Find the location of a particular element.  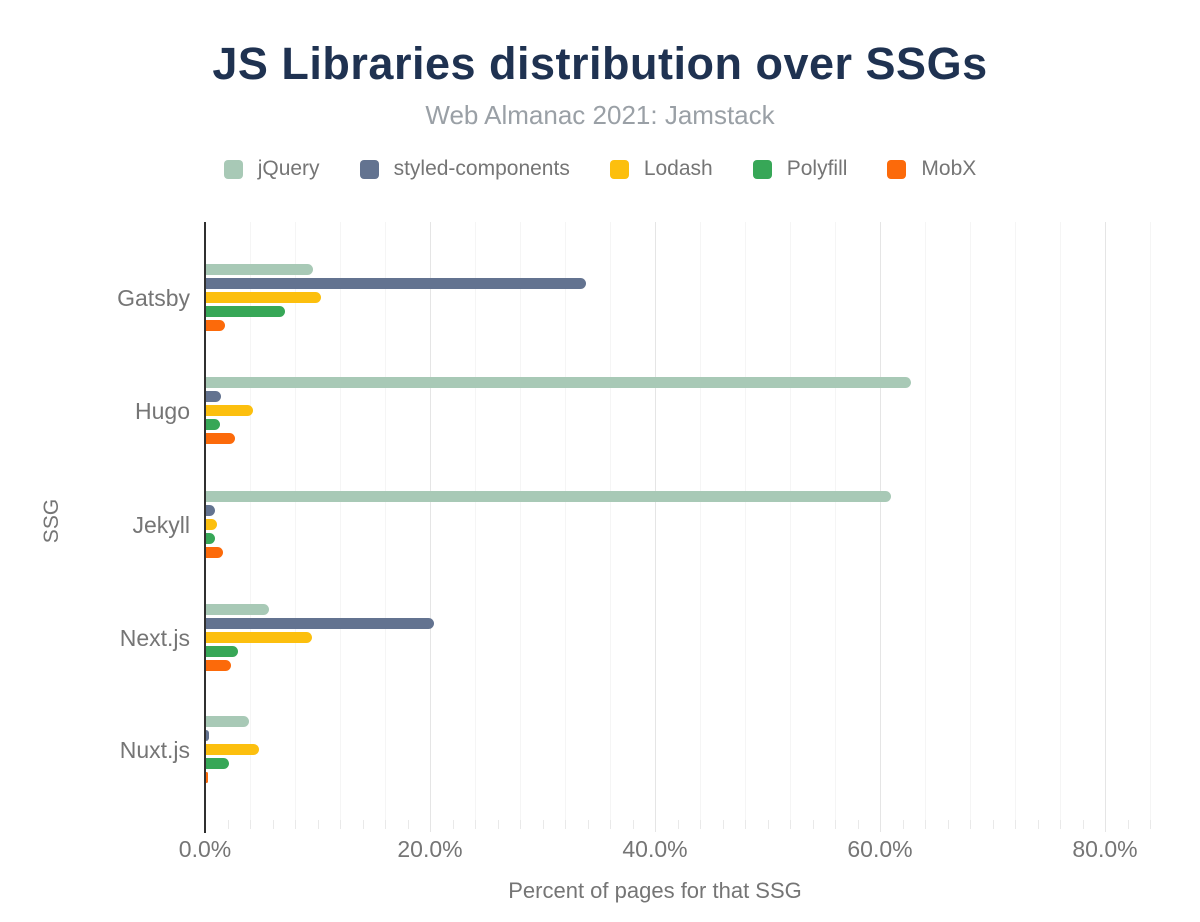

legend-label-polyfill: Polyfill is located at coordinates (817, 168).